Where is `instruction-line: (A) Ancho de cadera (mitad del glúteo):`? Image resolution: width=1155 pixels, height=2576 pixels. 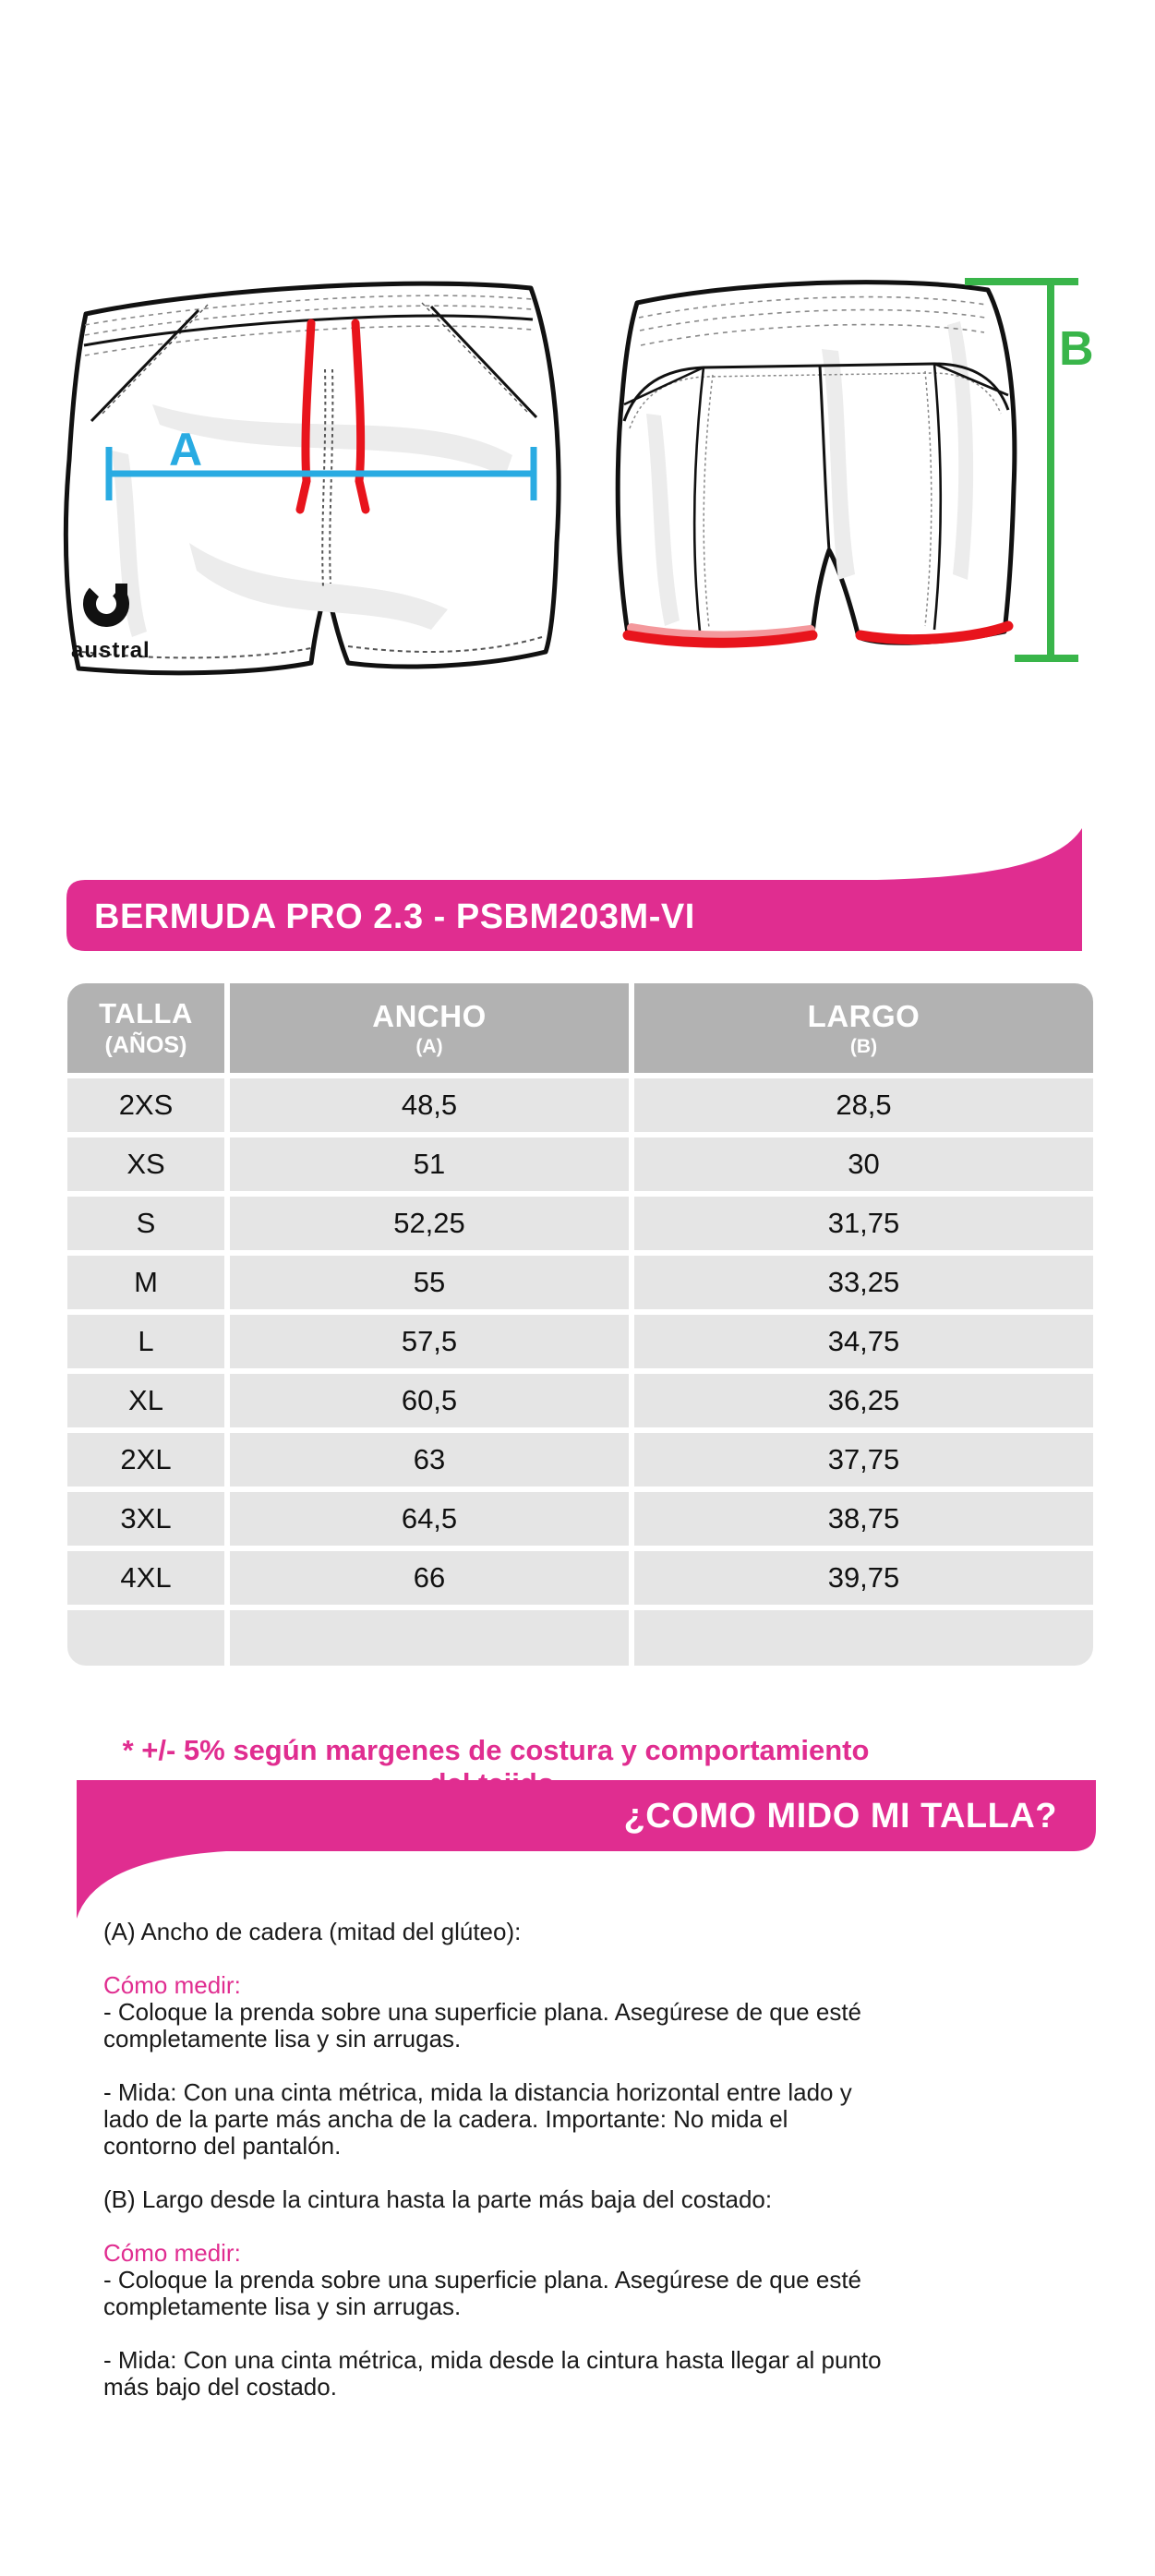
instruction-line: (A) Ancho de cadera (mitad del glúteo): is located at coordinates (313, 1931).